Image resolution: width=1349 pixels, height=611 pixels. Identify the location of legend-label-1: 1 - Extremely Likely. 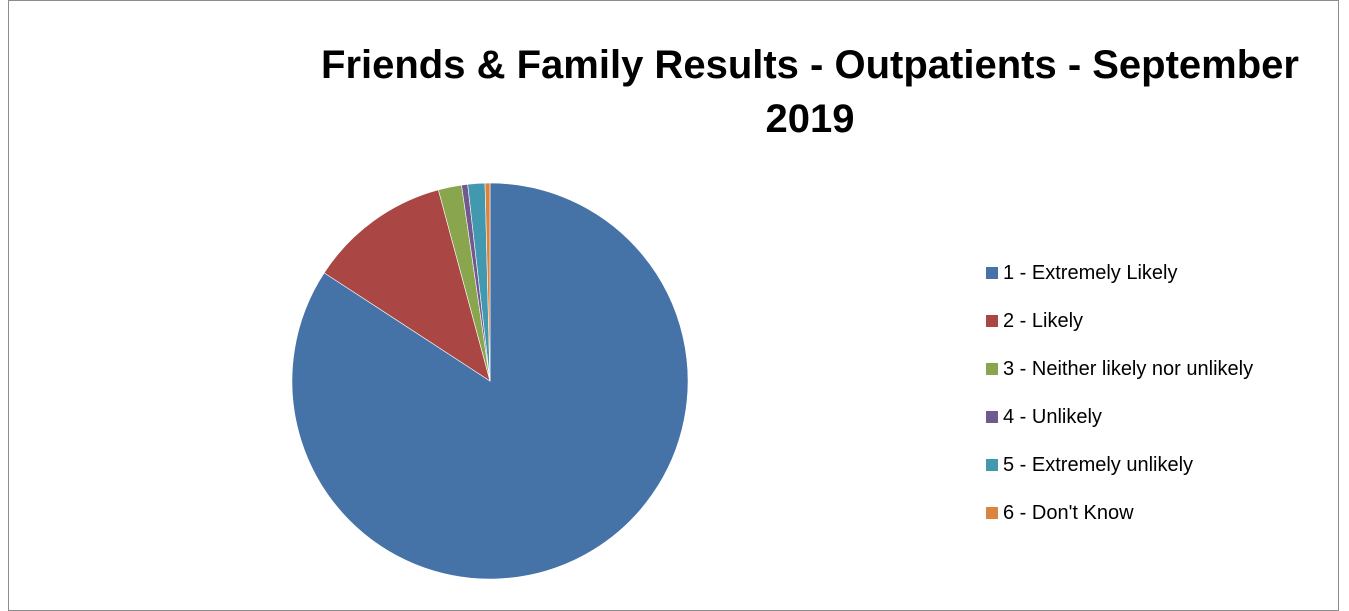
(1090, 272).